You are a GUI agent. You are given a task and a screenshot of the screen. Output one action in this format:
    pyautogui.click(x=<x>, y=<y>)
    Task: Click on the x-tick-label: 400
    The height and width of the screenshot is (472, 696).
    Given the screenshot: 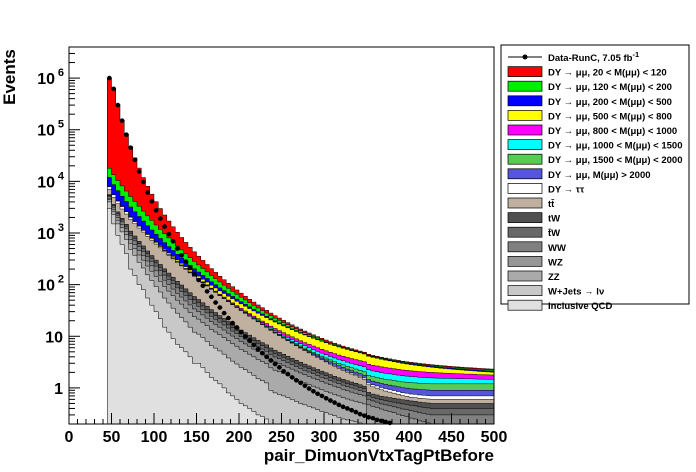 What is the action you would take?
    pyautogui.click(x=409, y=437)
    